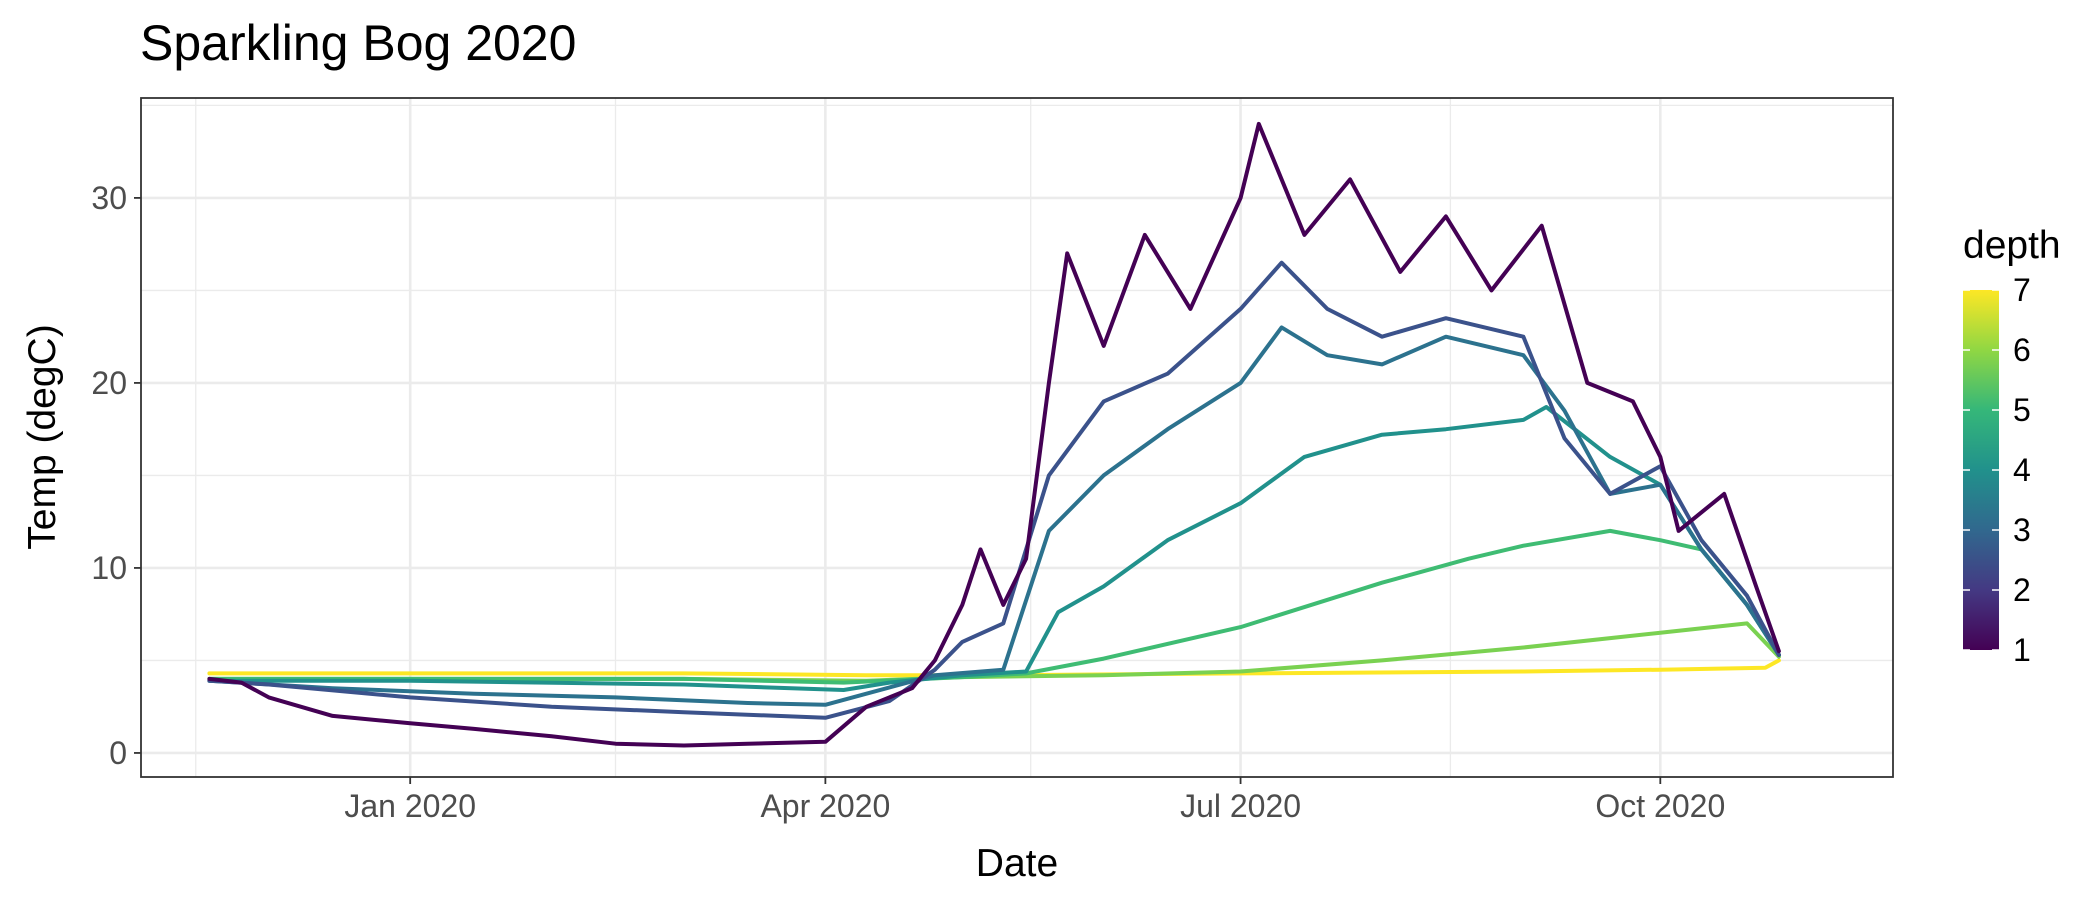  What do you see at coordinates (2022, 290) in the screenshot?
I see `legend-label: 7` at bounding box center [2022, 290].